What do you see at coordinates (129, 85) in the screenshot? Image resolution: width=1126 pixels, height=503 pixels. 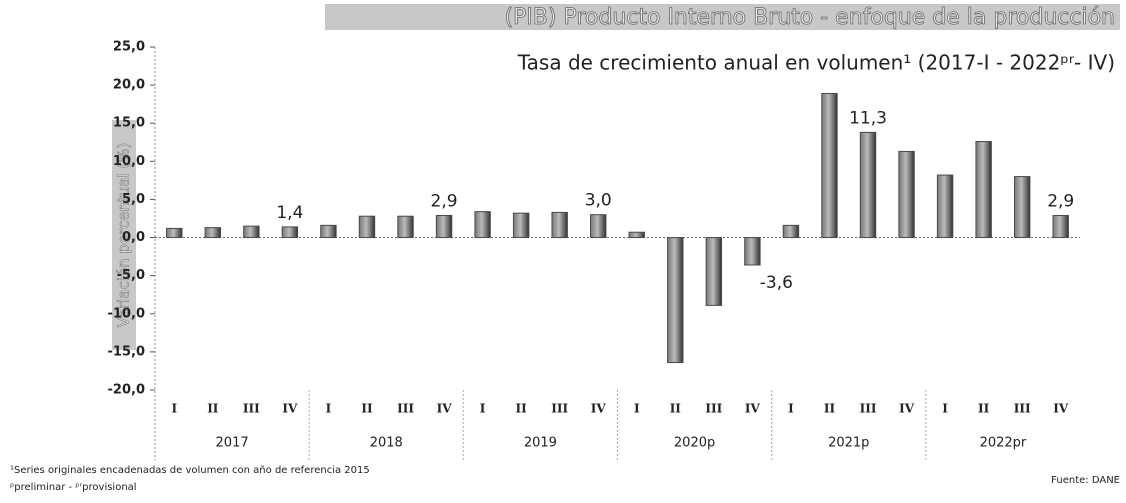 I see `y-tick-label: 20,0` at bounding box center [129, 85].